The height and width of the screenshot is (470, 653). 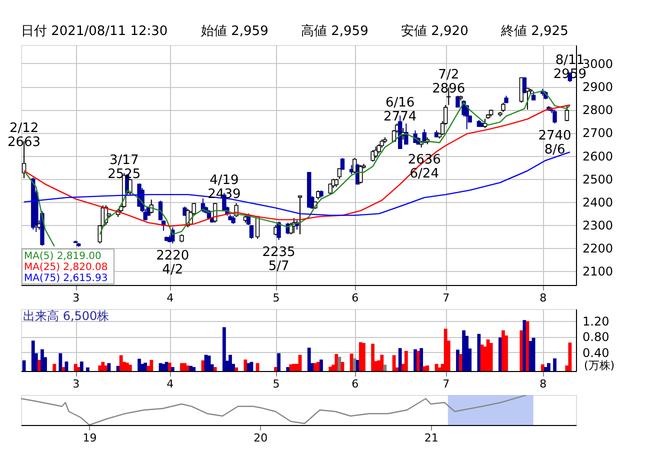 What do you see at coordinates (598, 133) in the screenshot?
I see `y-tick-label: 2700` at bounding box center [598, 133].